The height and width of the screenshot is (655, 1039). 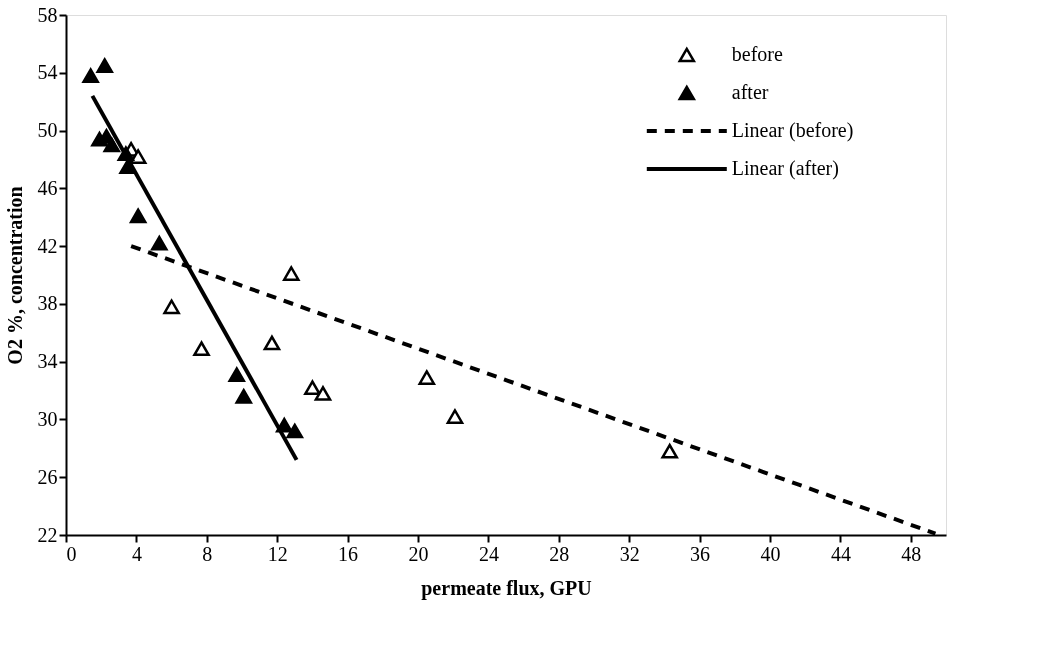 What do you see at coordinates (47, 72) in the screenshot?
I see `y-tick-label: 54` at bounding box center [47, 72].